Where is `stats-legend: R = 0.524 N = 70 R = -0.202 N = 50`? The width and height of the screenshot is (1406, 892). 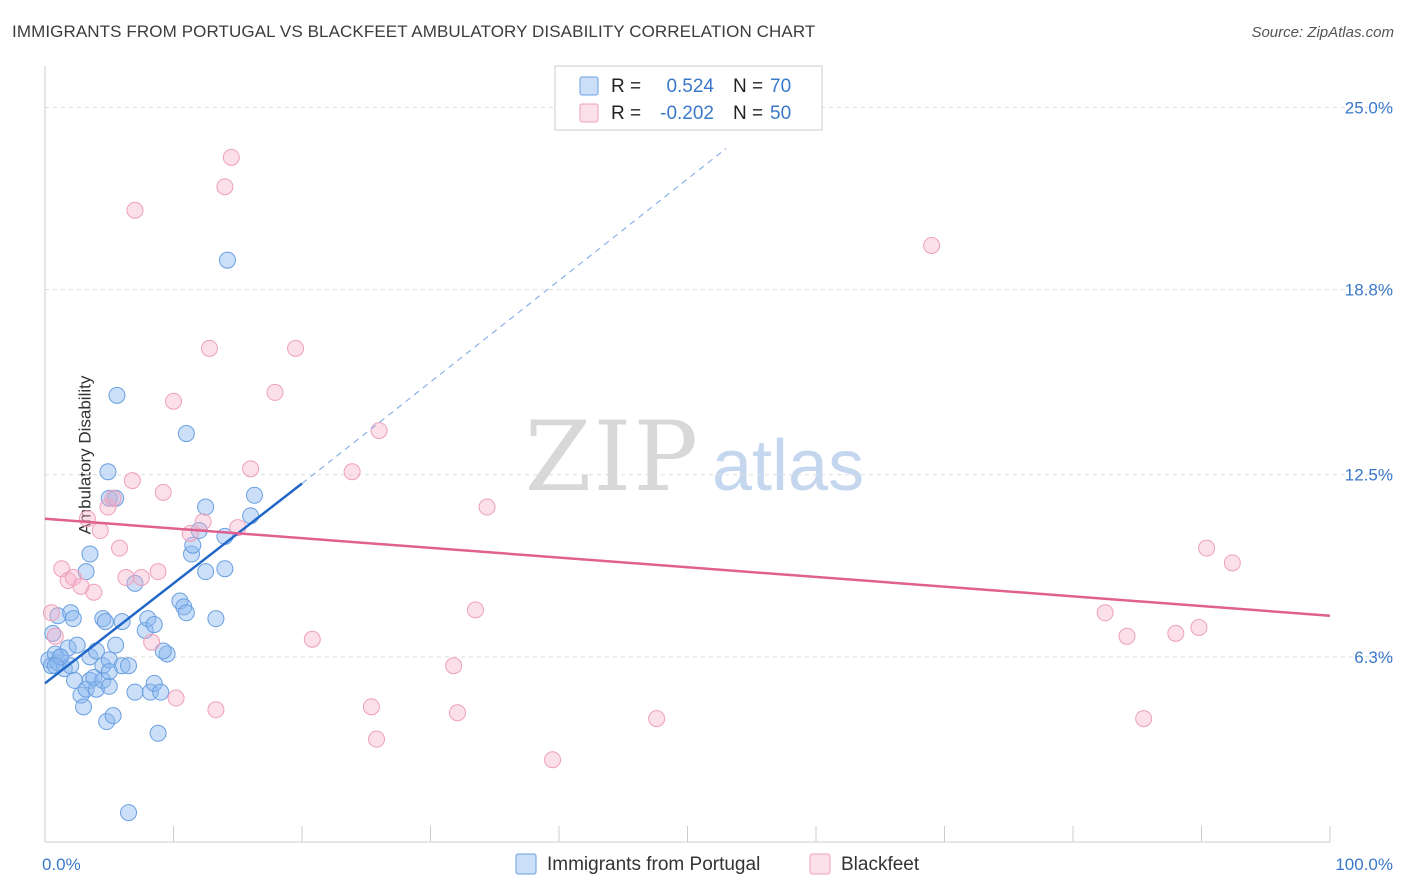
stats-legend: R = 0.524 N = 70 R = -0.202 N = 50 is located at coordinates (688, 98).